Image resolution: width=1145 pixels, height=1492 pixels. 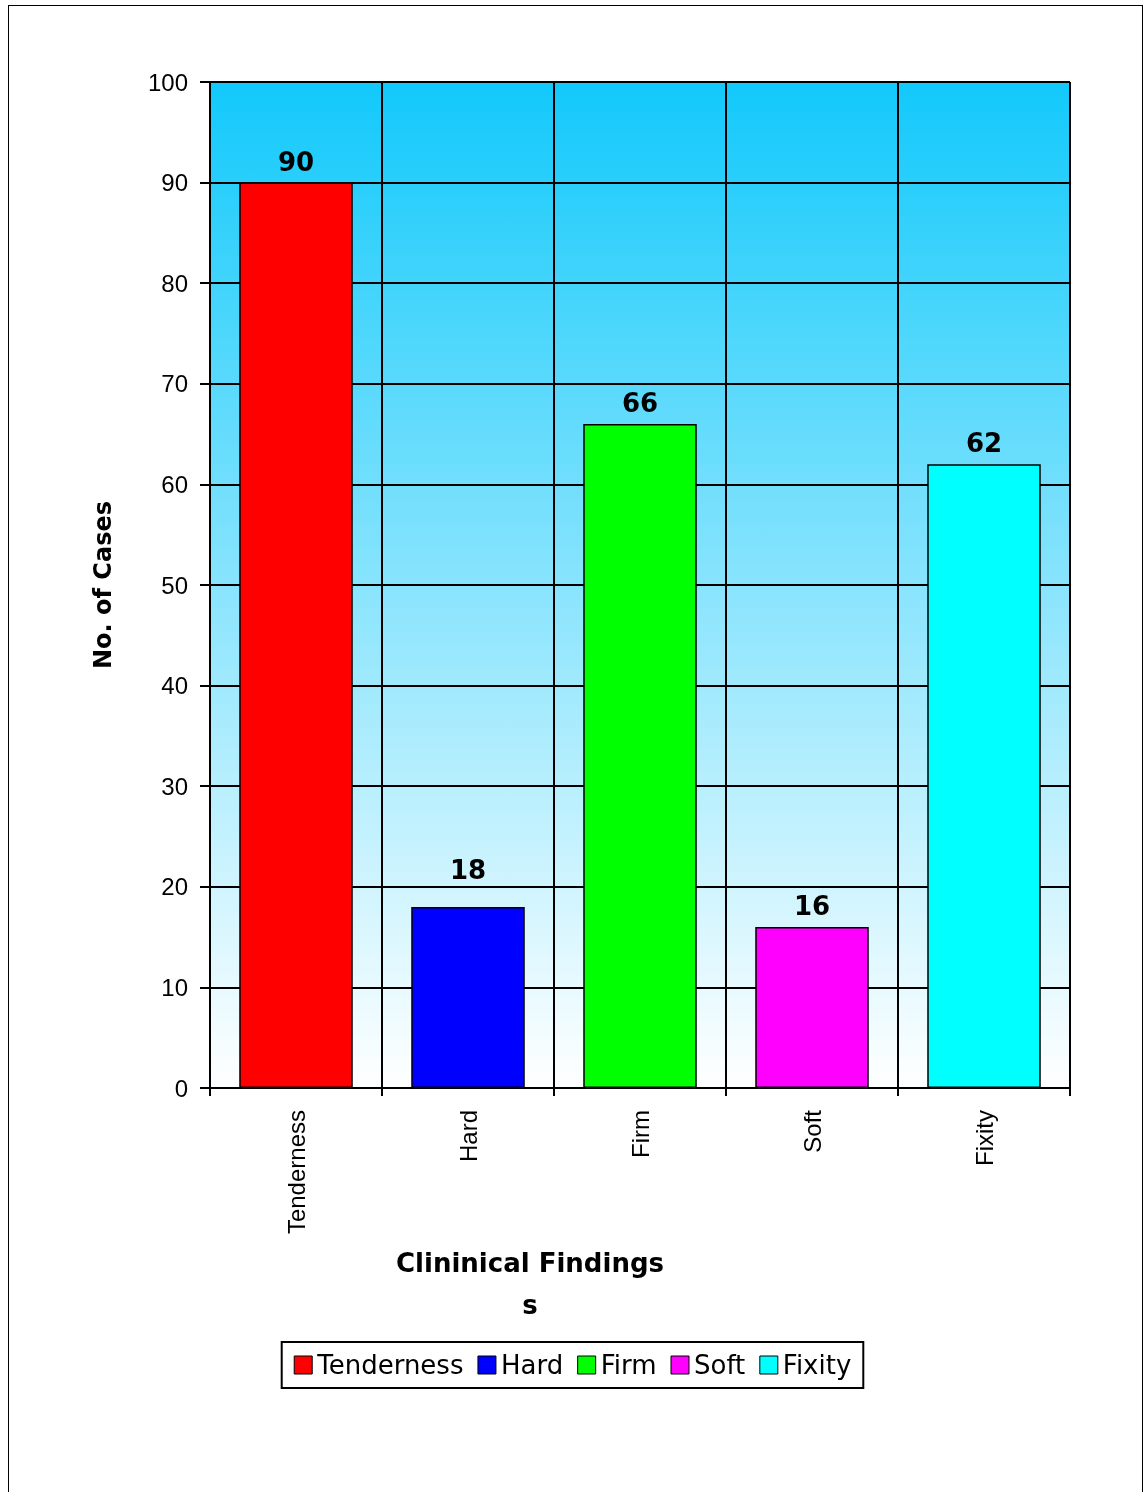 I want to click on y-tick-label: 70, so click(x=174, y=384).